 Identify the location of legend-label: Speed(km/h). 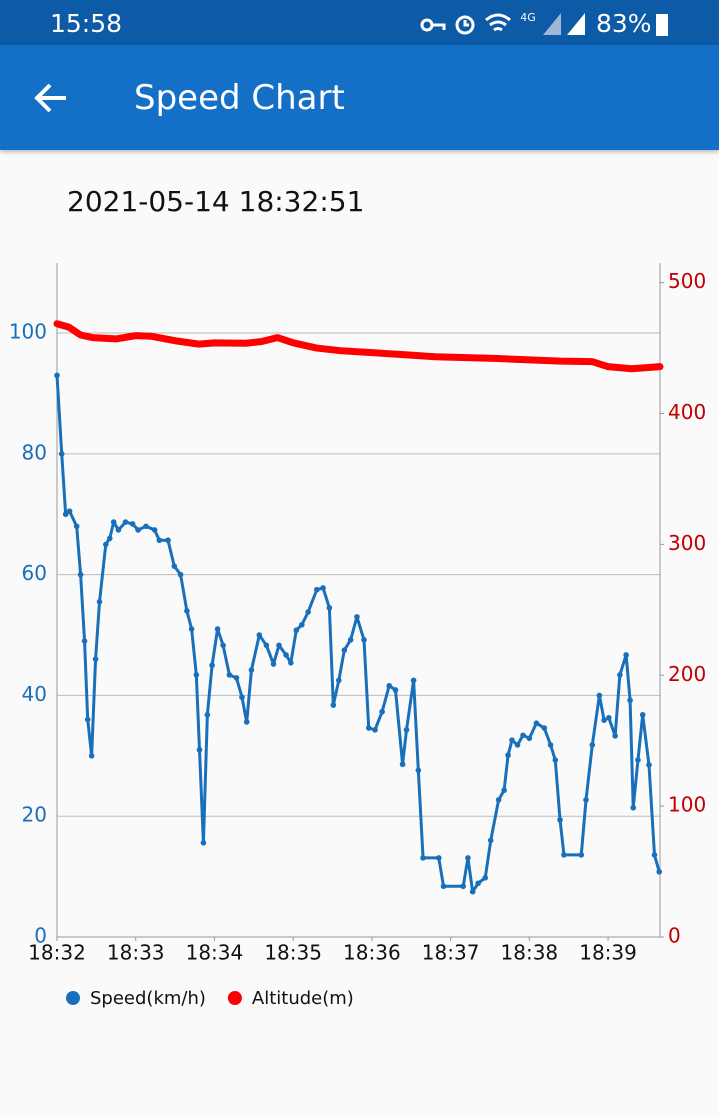
(148, 998).